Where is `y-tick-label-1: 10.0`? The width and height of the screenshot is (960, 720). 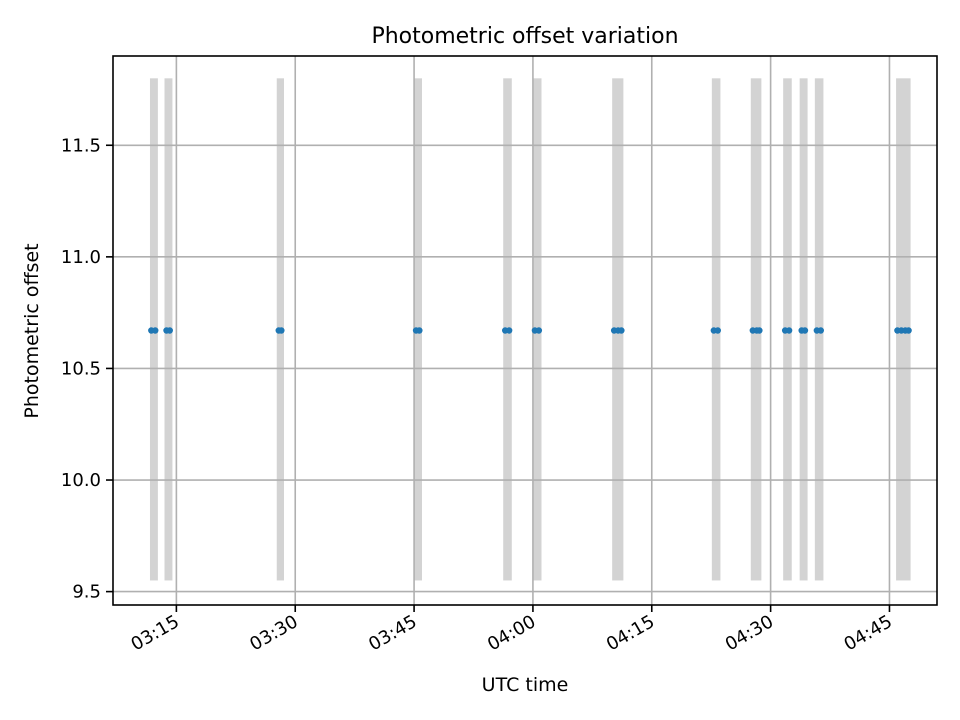
y-tick-label-1: 10.0 is located at coordinates (81, 480).